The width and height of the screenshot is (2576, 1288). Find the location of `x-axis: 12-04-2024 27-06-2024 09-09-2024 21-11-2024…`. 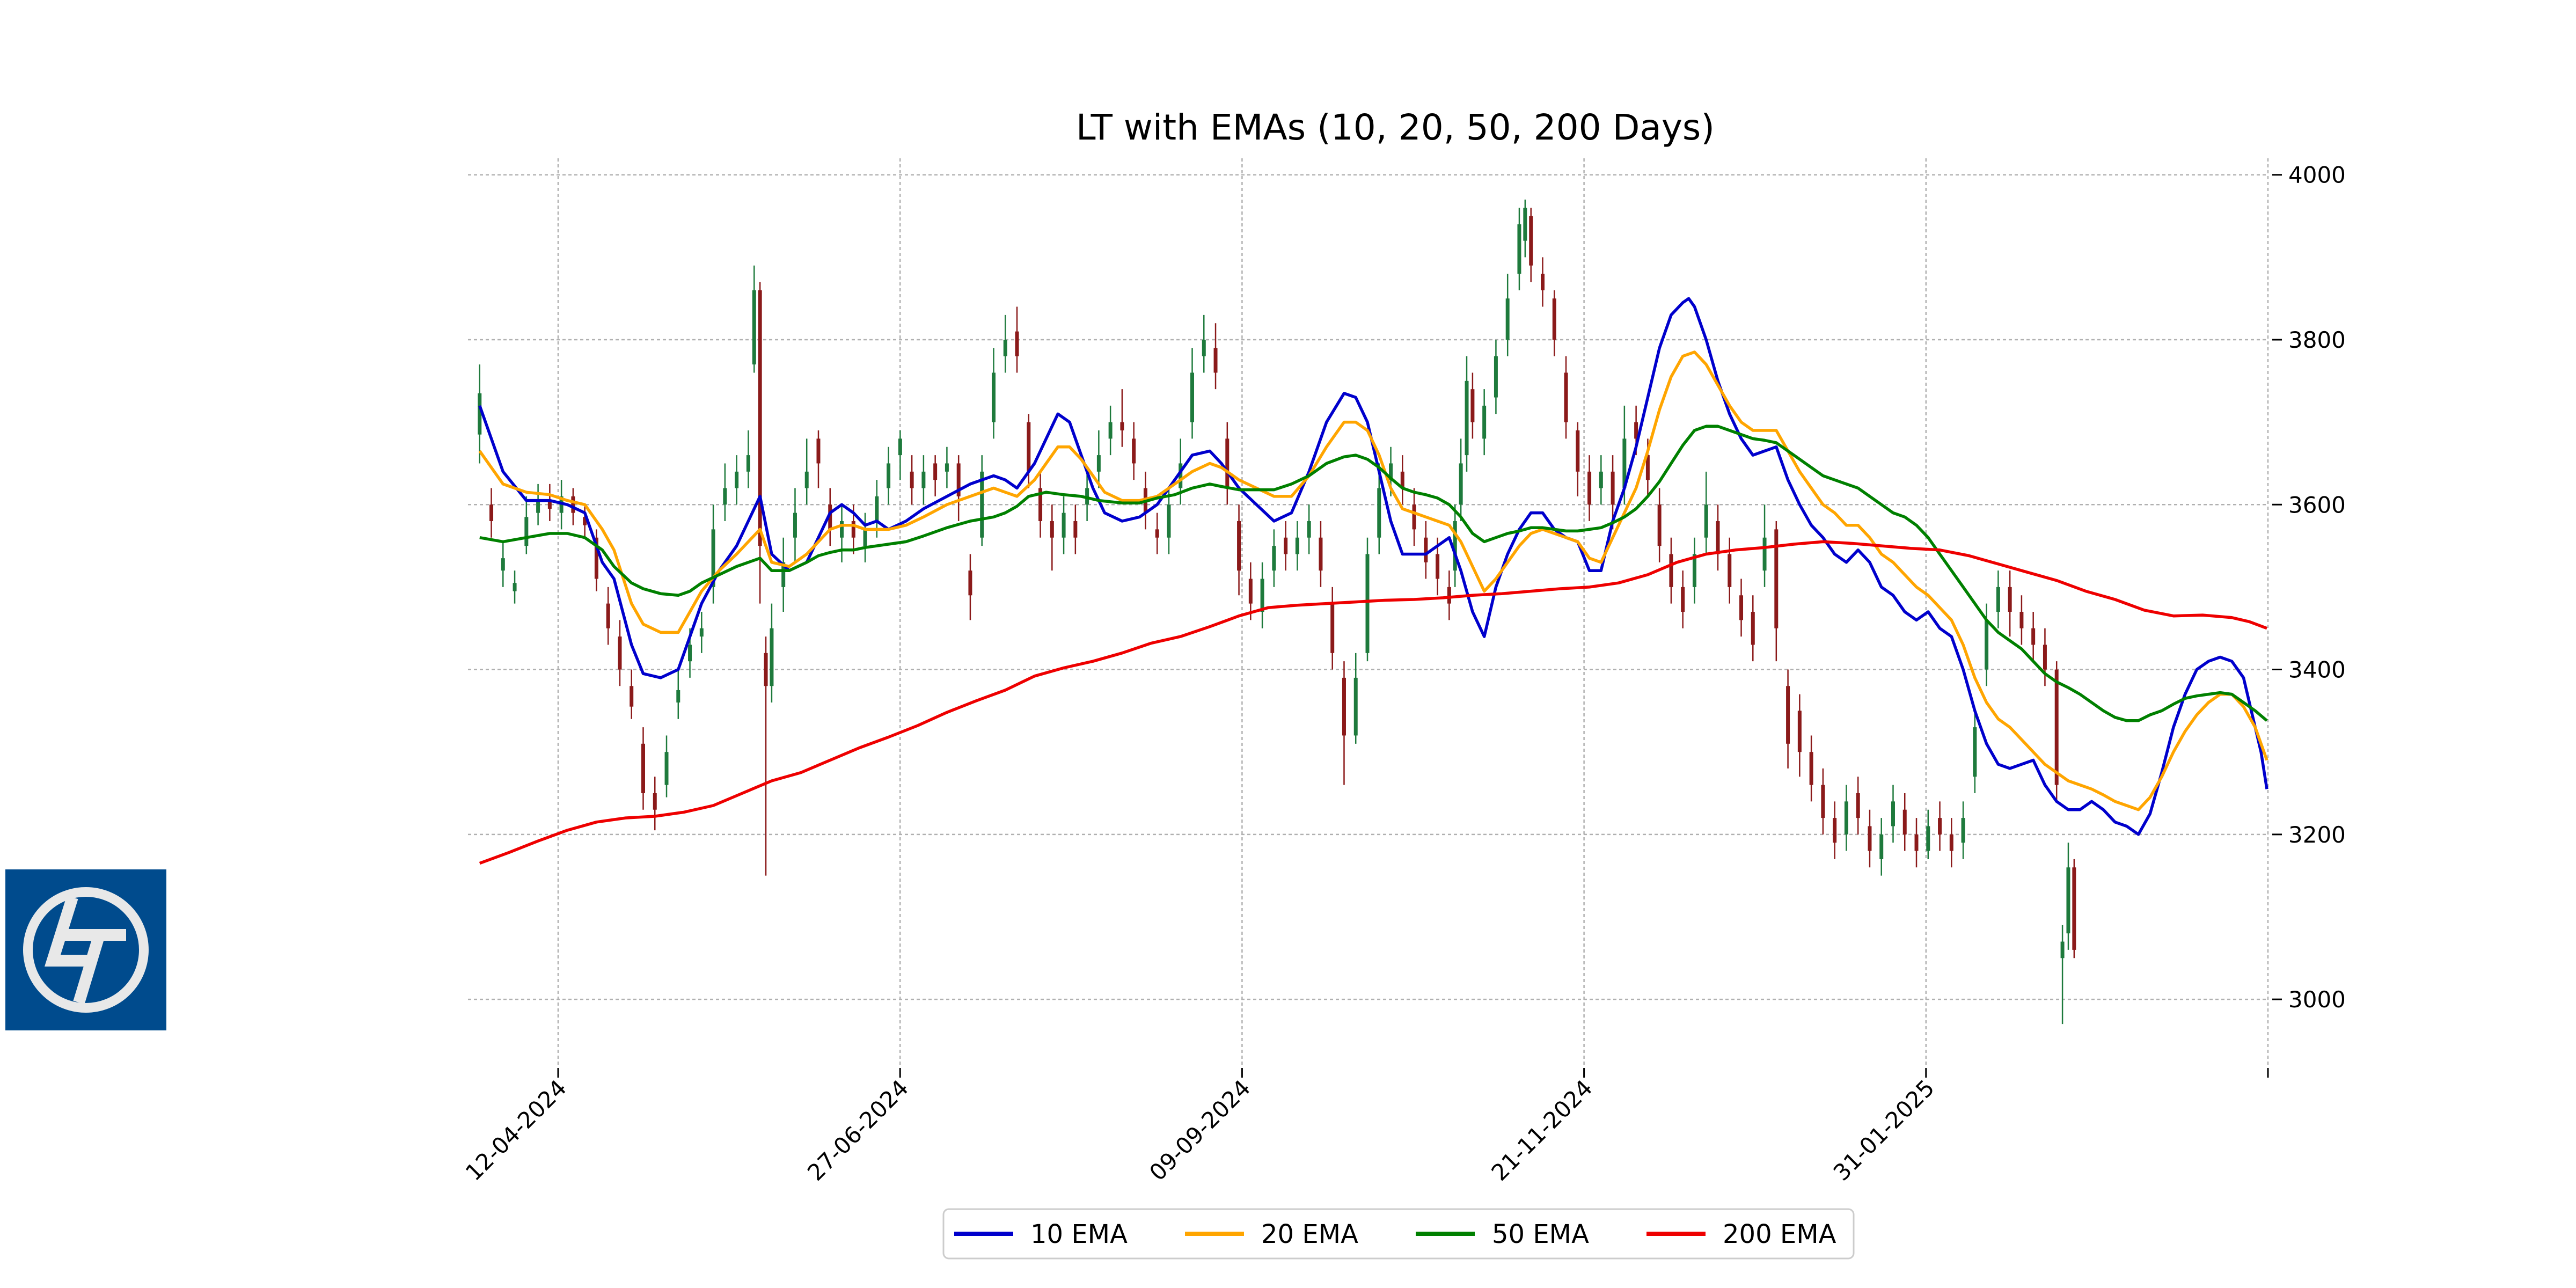

x-axis: 12-04-2024 27-06-2024 09-09-2024 21-11-2024… is located at coordinates (1364, 1127).